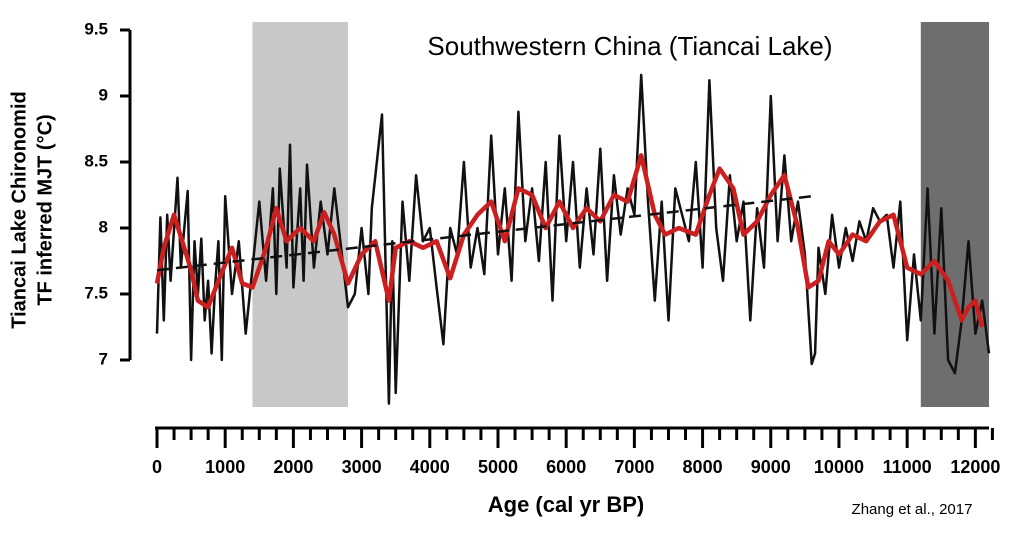  I want to click on x-tick-label: 10000, so click(839, 467).